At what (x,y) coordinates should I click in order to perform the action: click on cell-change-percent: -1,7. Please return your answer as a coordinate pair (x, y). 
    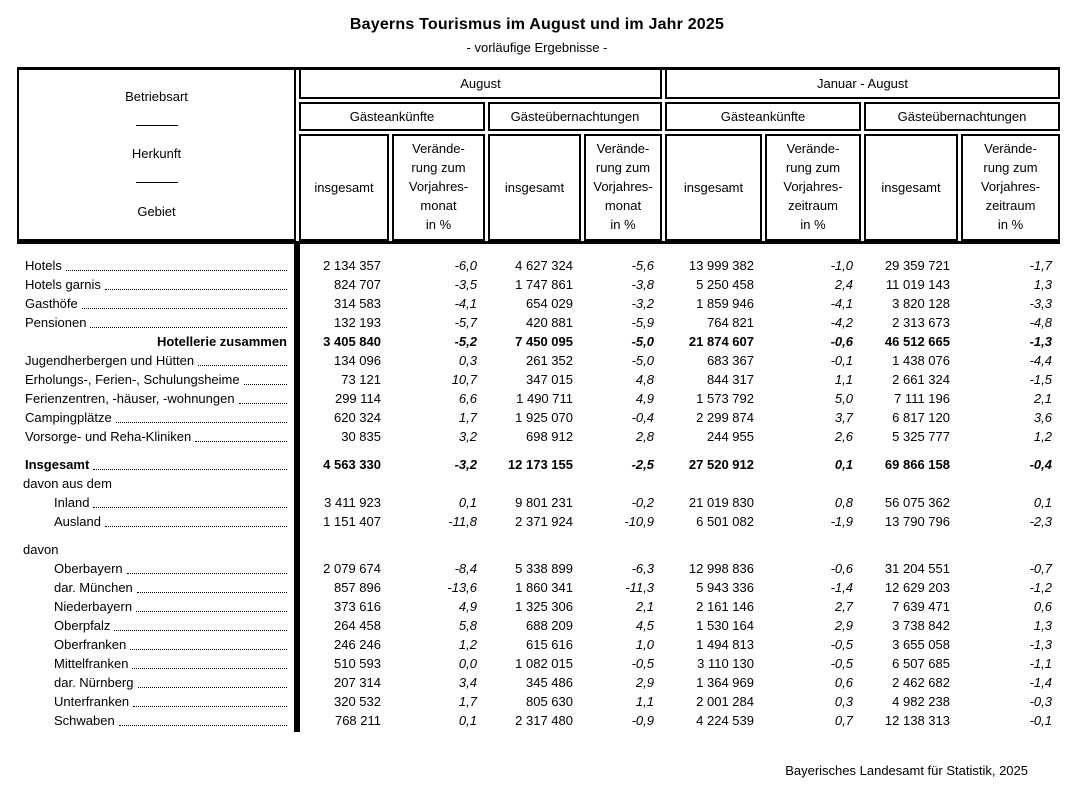
    Looking at the image, I should click on (1040, 265).